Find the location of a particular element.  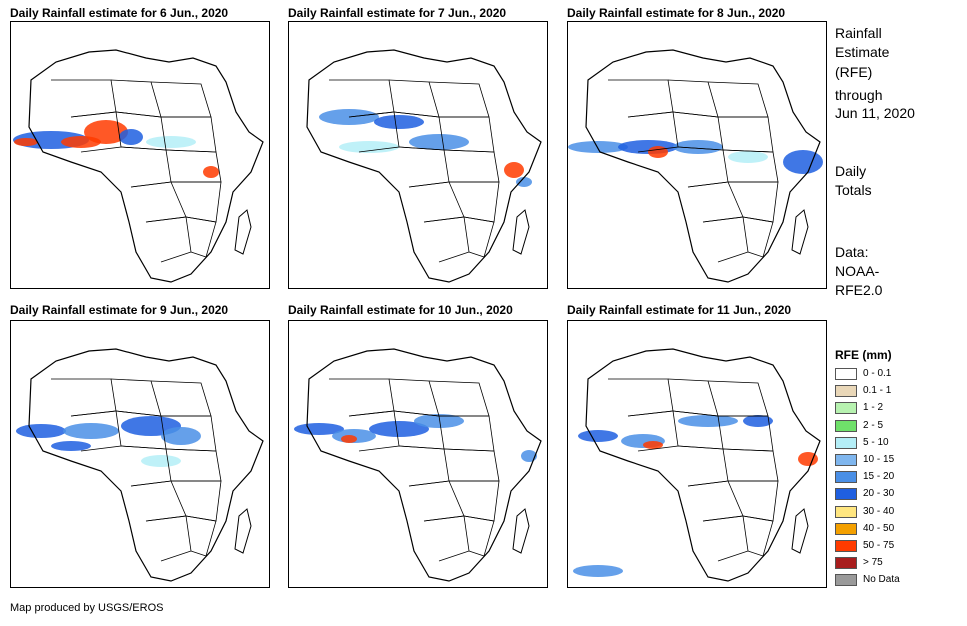

rainfall-map-6-jun is located at coordinates (140, 155).